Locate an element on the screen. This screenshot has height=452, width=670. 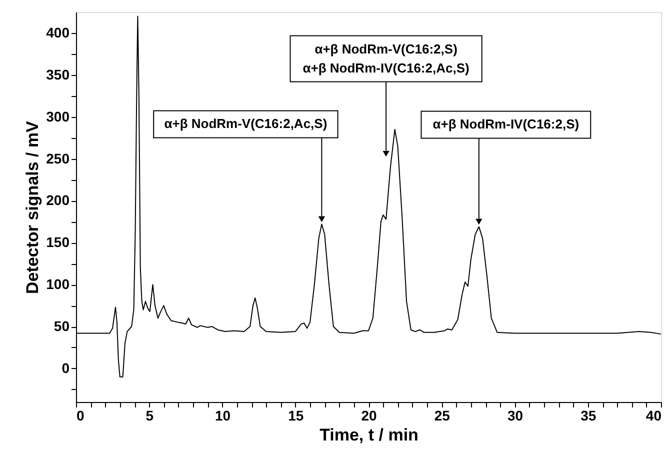
x-tick-label: 0 is located at coordinates (80, 416).